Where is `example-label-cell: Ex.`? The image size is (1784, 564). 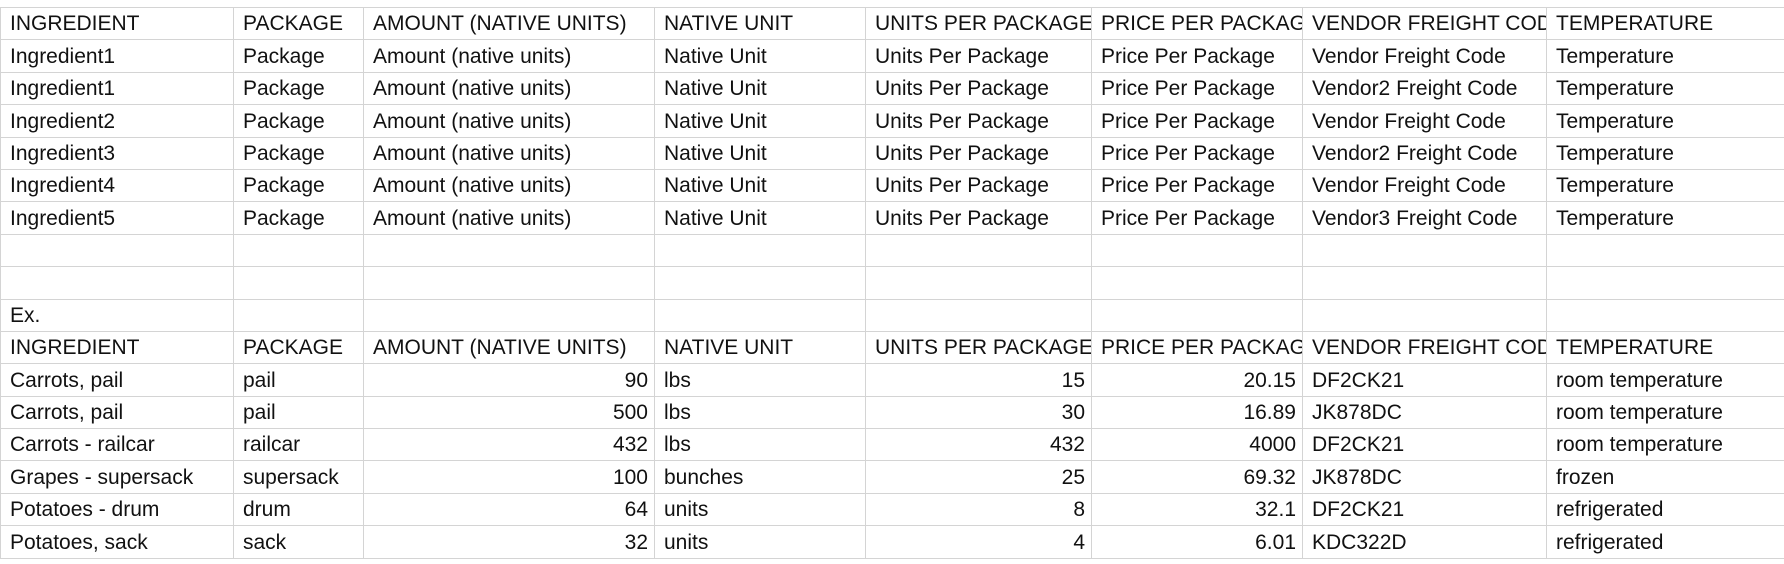
example-label-cell: Ex. is located at coordinates (117, 315).